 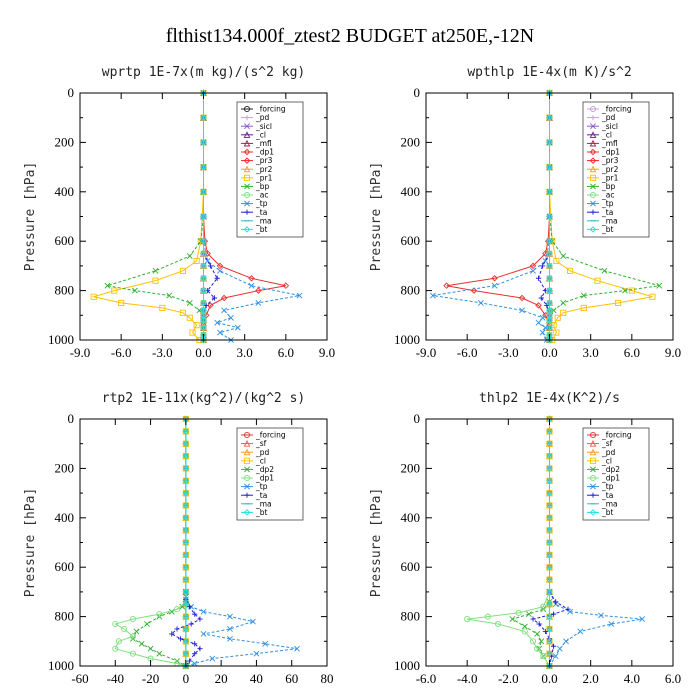 I want to click on y-tick-label: 400, so click(x=65, y=191).